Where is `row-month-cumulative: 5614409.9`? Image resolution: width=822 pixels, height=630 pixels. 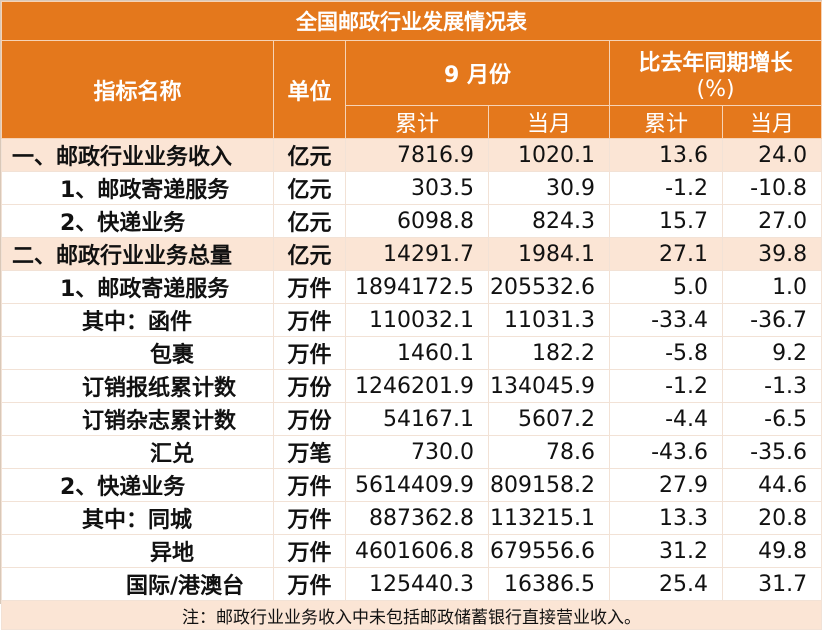
row-month-cumulative: 5614409.9 is located at coordinates (417, 485).